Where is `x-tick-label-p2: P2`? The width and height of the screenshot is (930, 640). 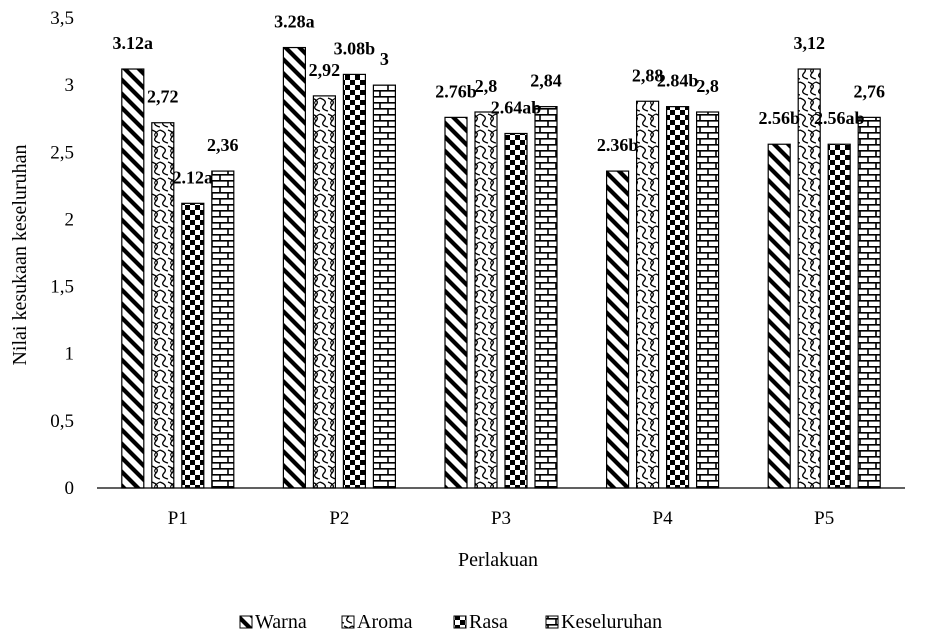
x-tick-label-p2: P2 is located at coordinates (339, 518).